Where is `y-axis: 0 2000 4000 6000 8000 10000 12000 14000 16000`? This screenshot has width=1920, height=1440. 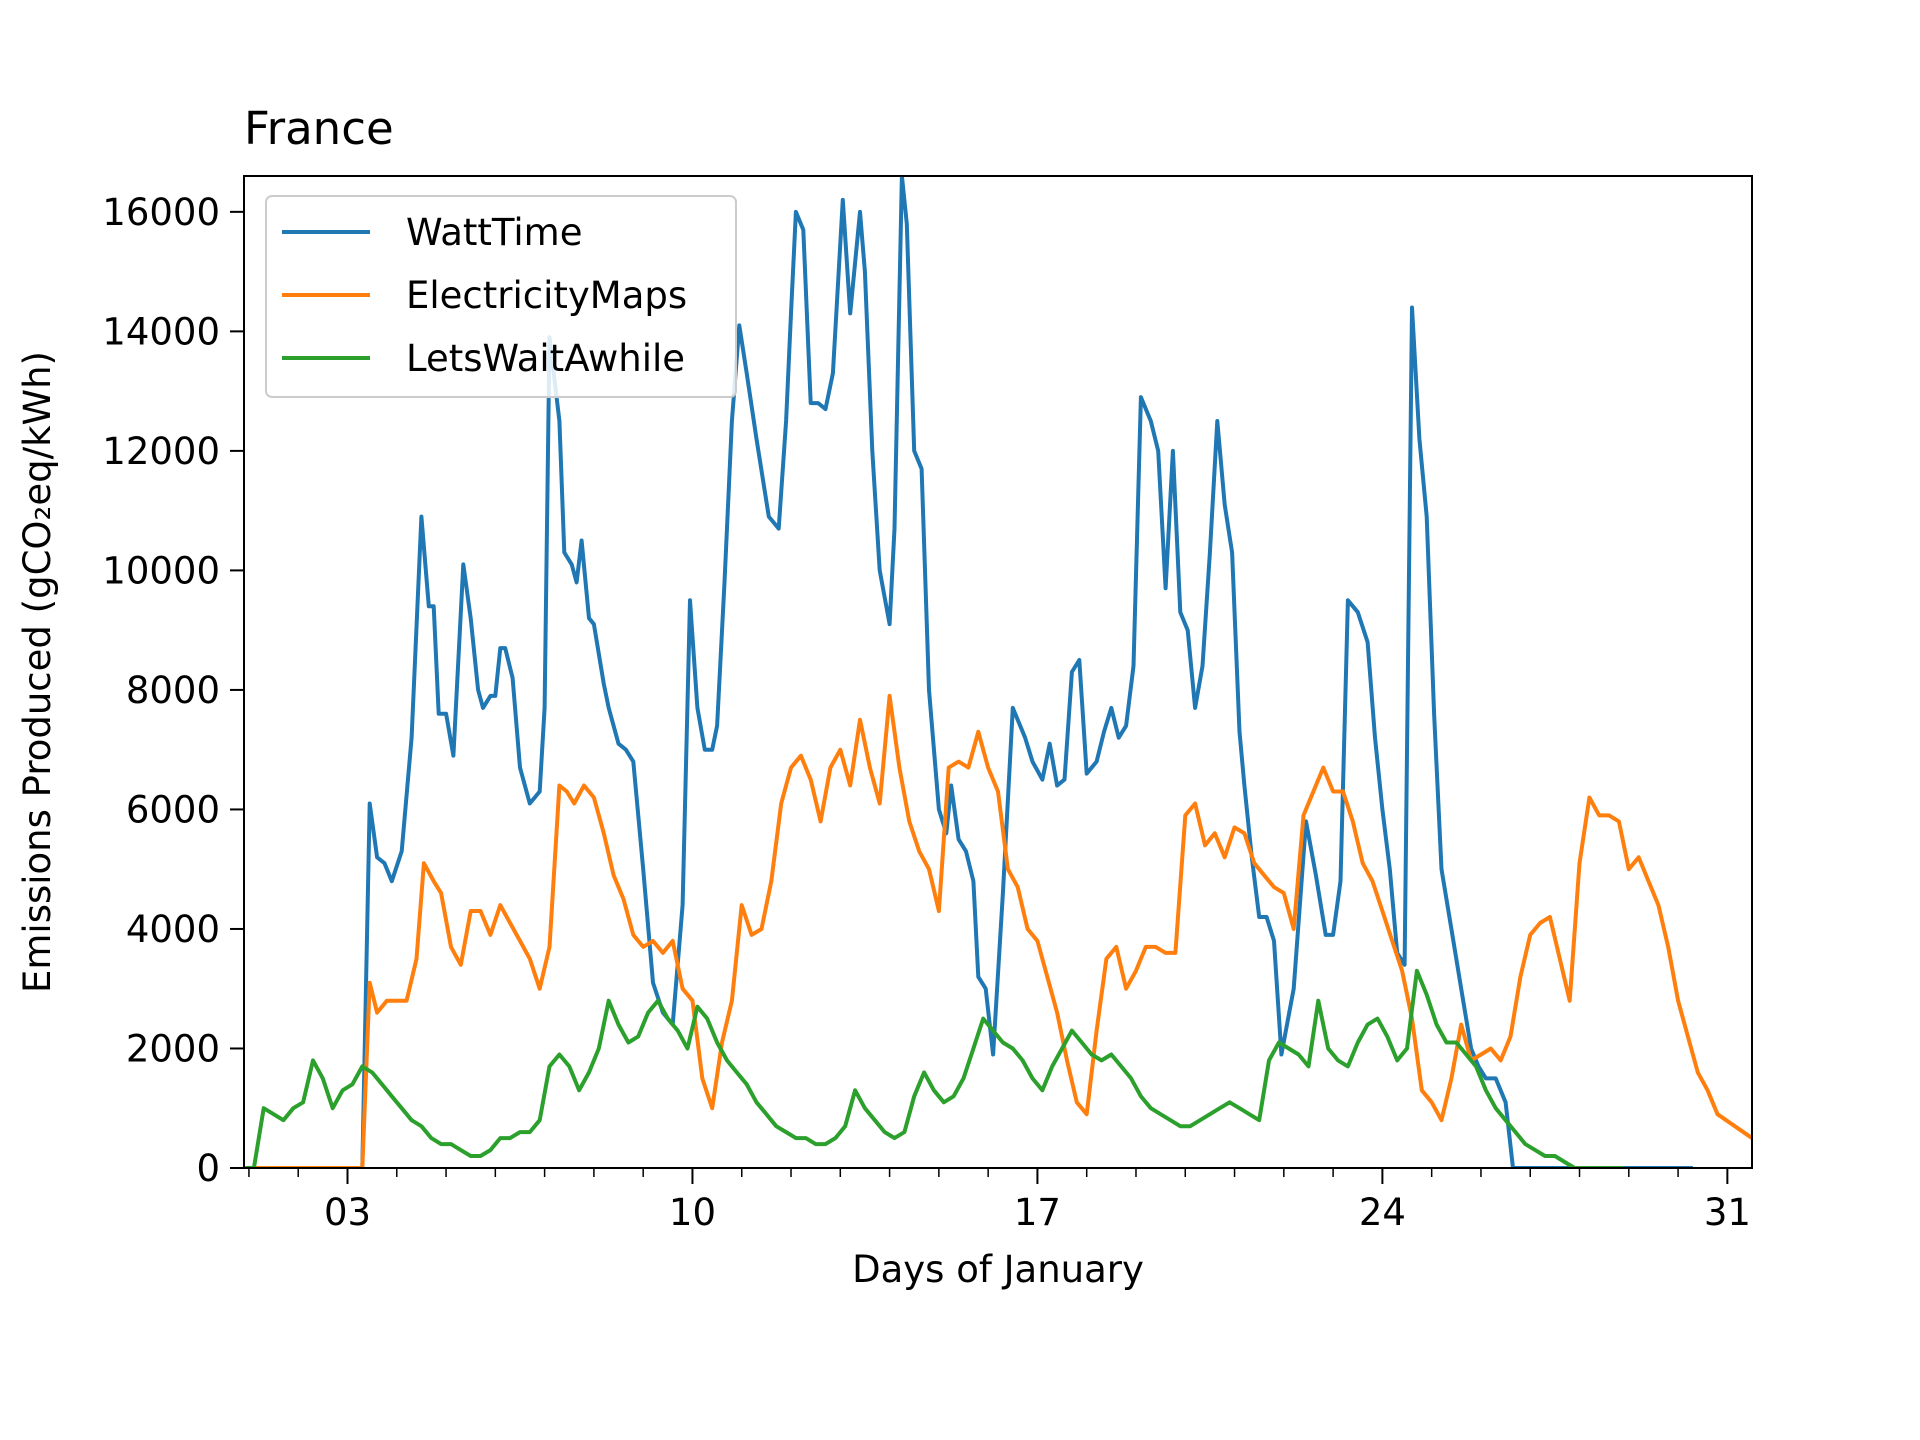 y-axis: 0 2000 4000 6000 8000 10000 12000 14000 16000 is located at coordinates (173, 690).